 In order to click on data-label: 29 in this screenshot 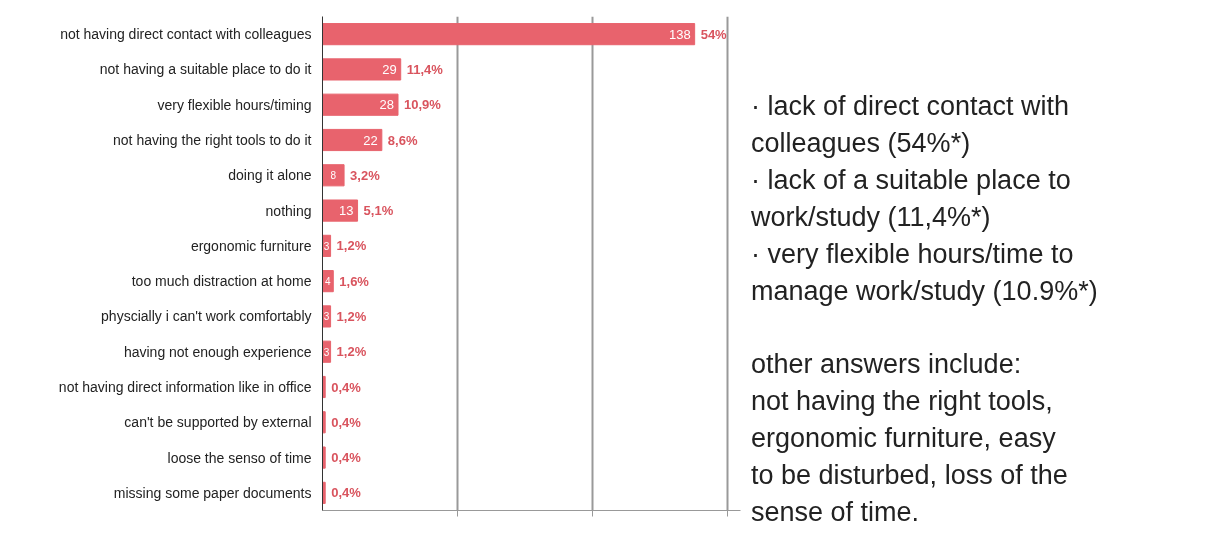, I will do `click(389, 69)`.